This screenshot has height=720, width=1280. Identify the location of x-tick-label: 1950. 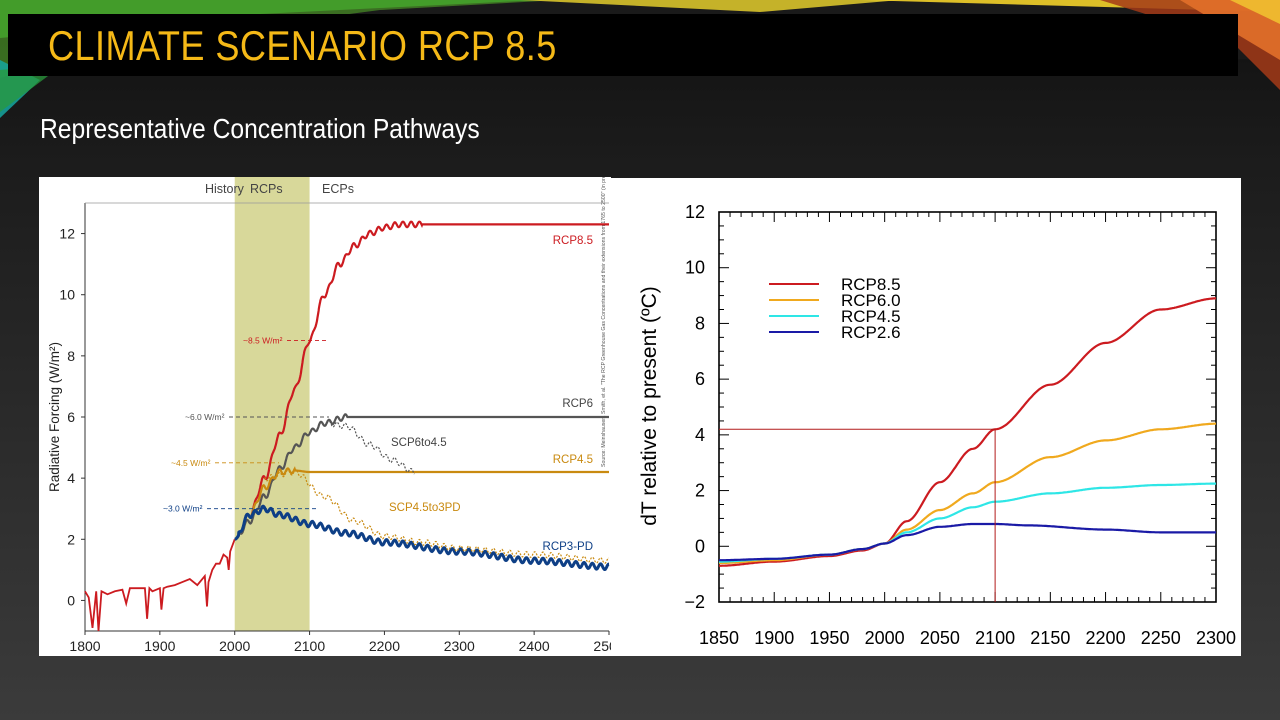
(829, 638).